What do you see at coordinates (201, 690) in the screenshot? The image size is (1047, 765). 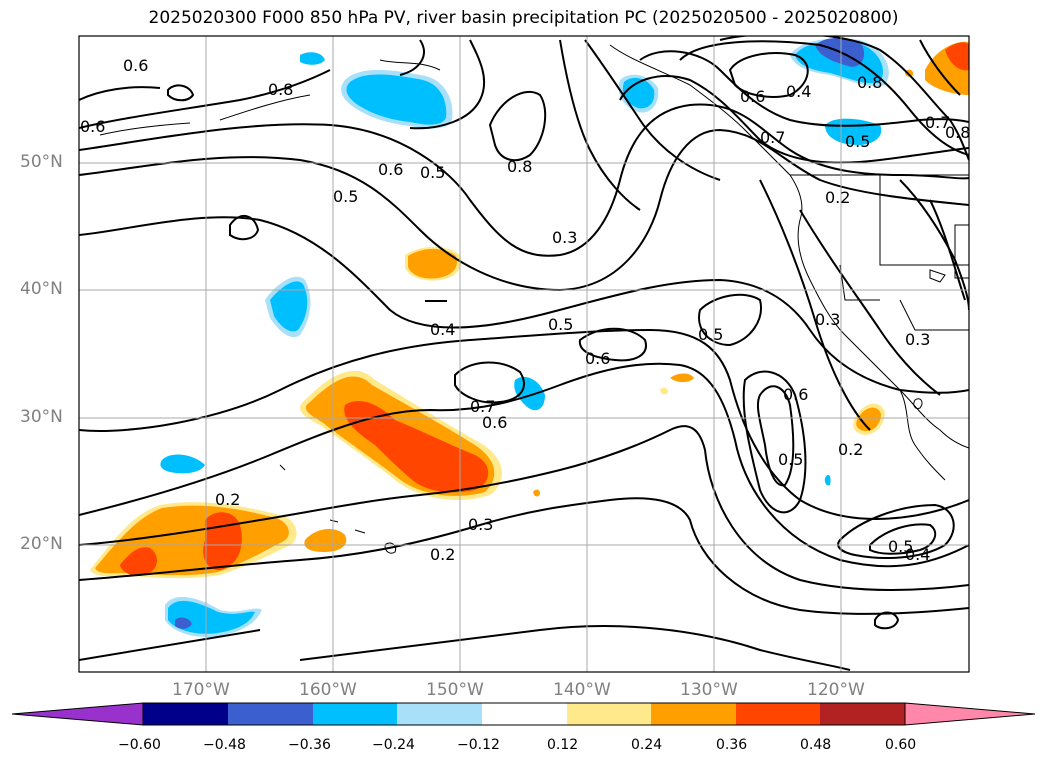 I see `lon-label: 170°W` at bounding box center [201, 690].